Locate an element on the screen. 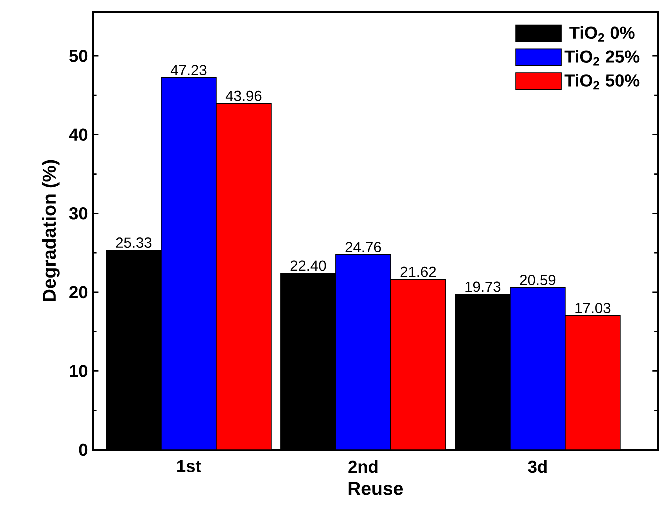  data-label: 20.59 is located at coordinates (538, 280).